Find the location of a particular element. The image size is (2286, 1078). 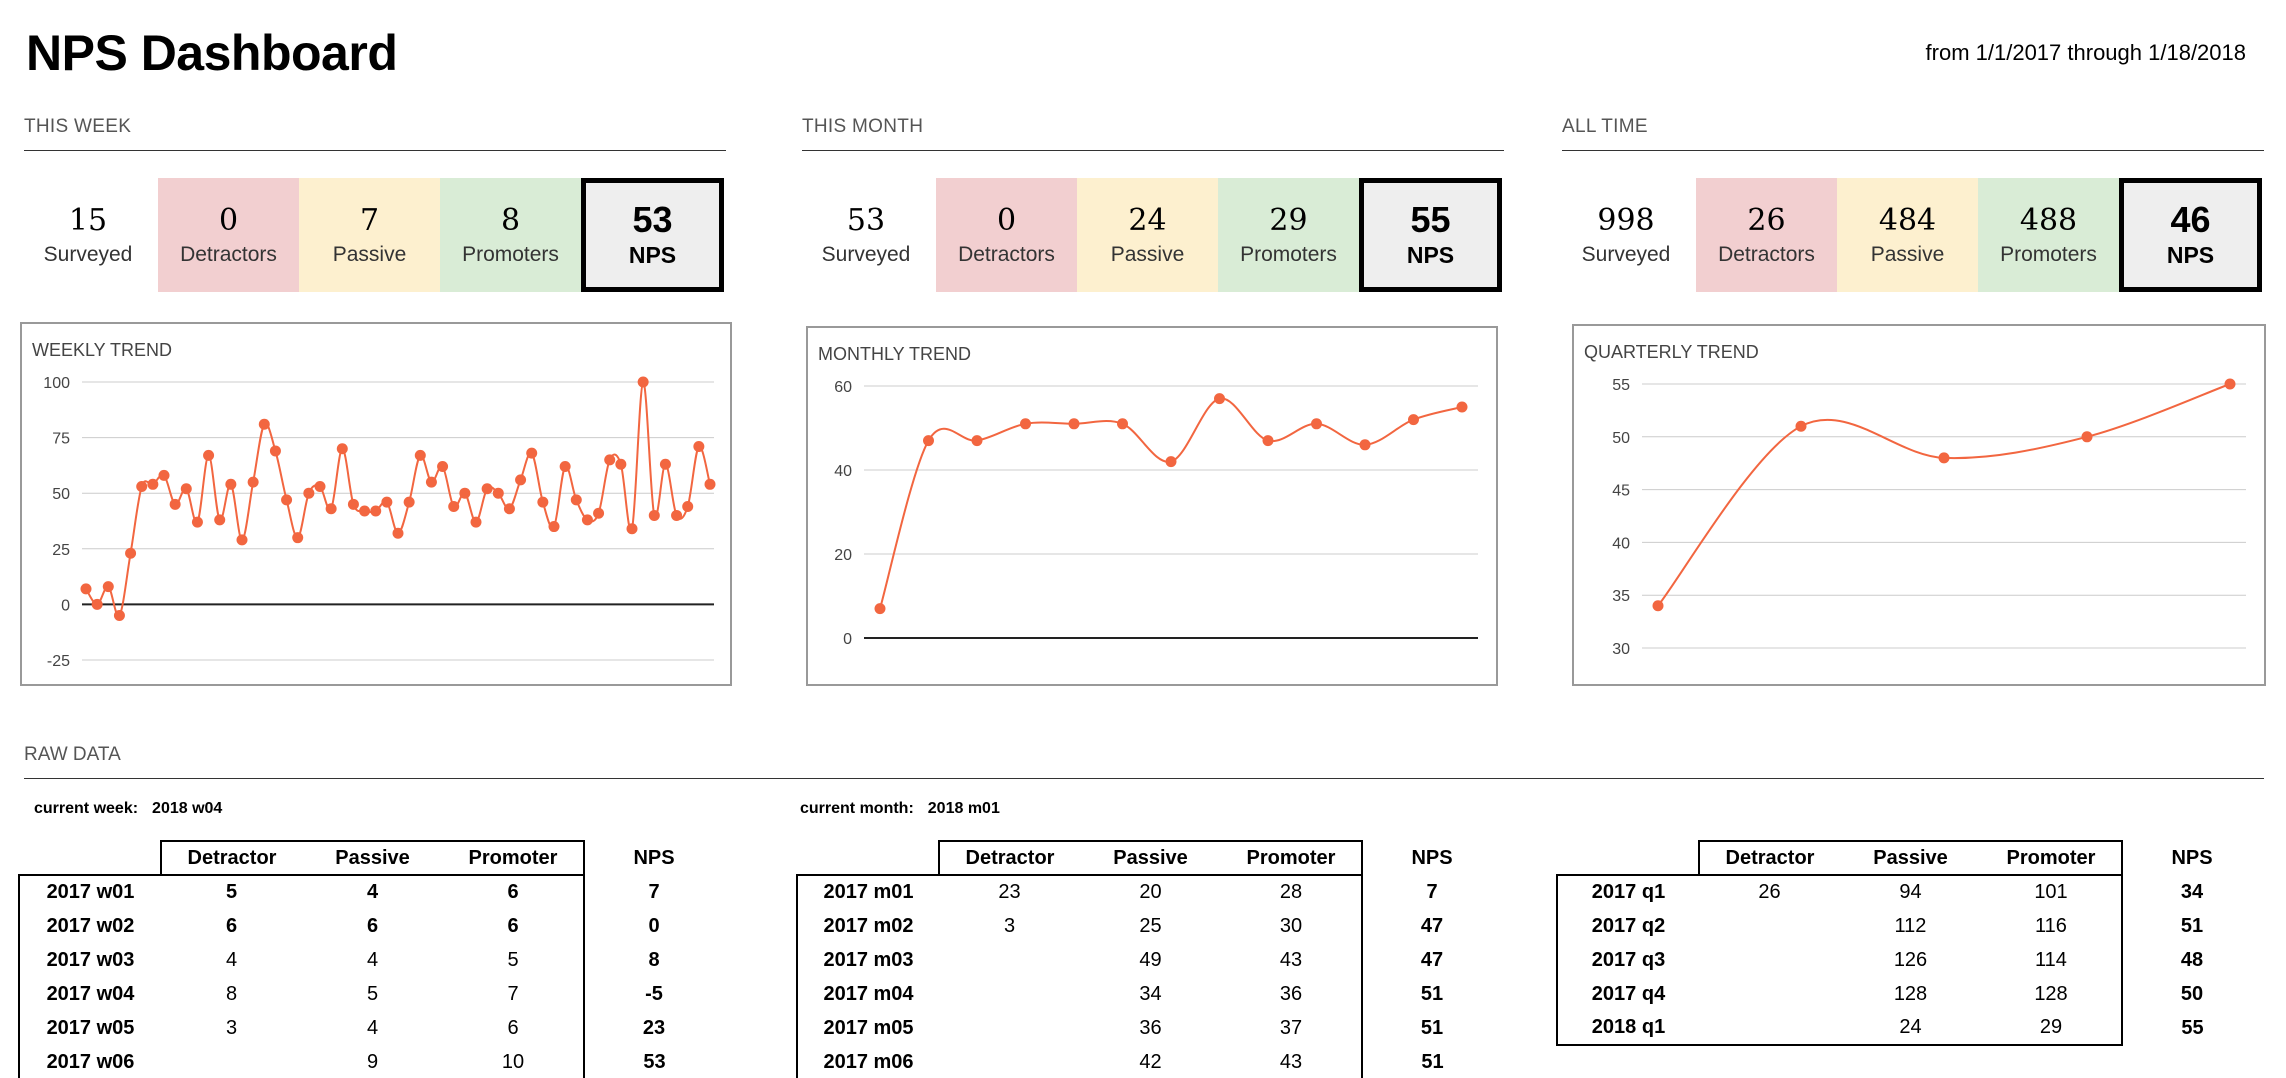

table-row: 2017 m06 42 43 51 is located at coordinates (1149, 1061).